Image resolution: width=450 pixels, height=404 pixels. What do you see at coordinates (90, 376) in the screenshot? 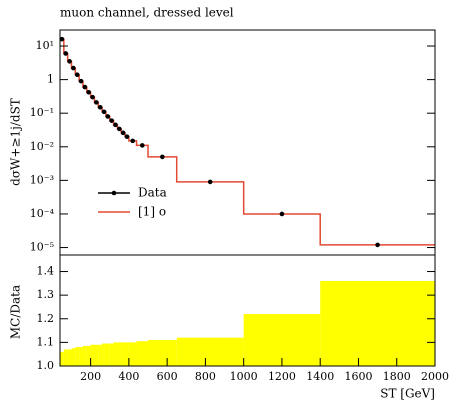
I see `x-tick-label: 200` at bounding box center [90, 376].